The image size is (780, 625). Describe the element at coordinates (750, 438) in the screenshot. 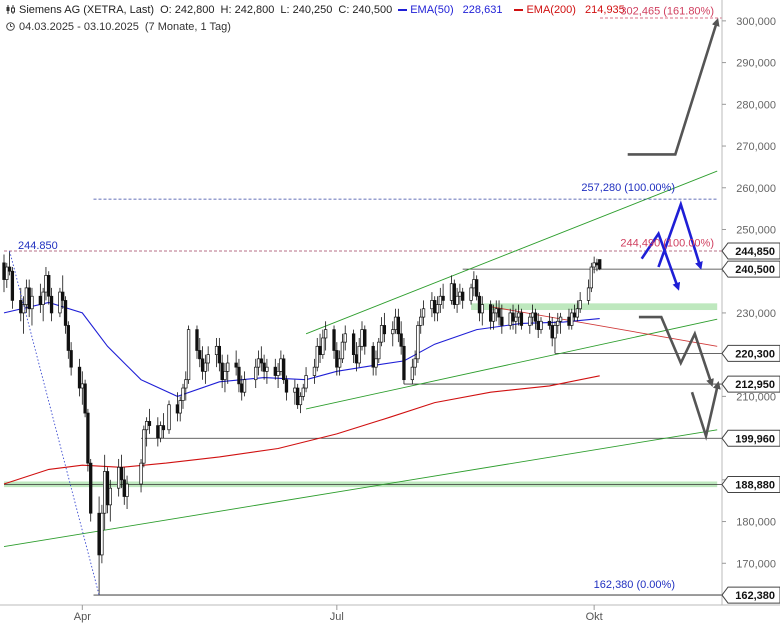

I see `price-label-box` at that location.